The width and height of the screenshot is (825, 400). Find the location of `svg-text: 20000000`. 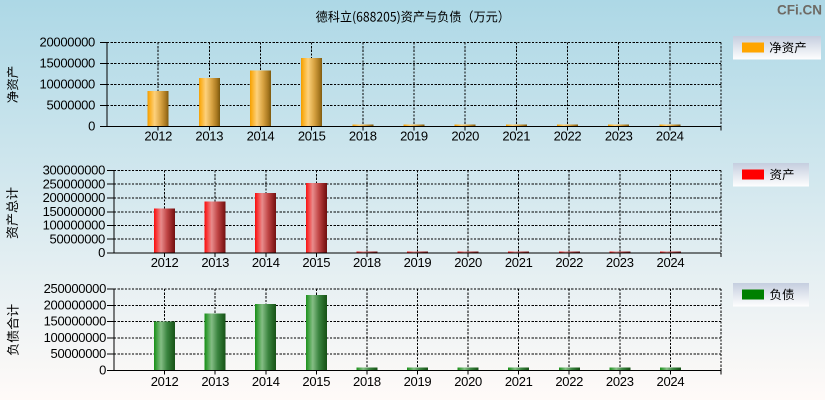

svg-text: 20000000 is located at coordinates (68, 42).